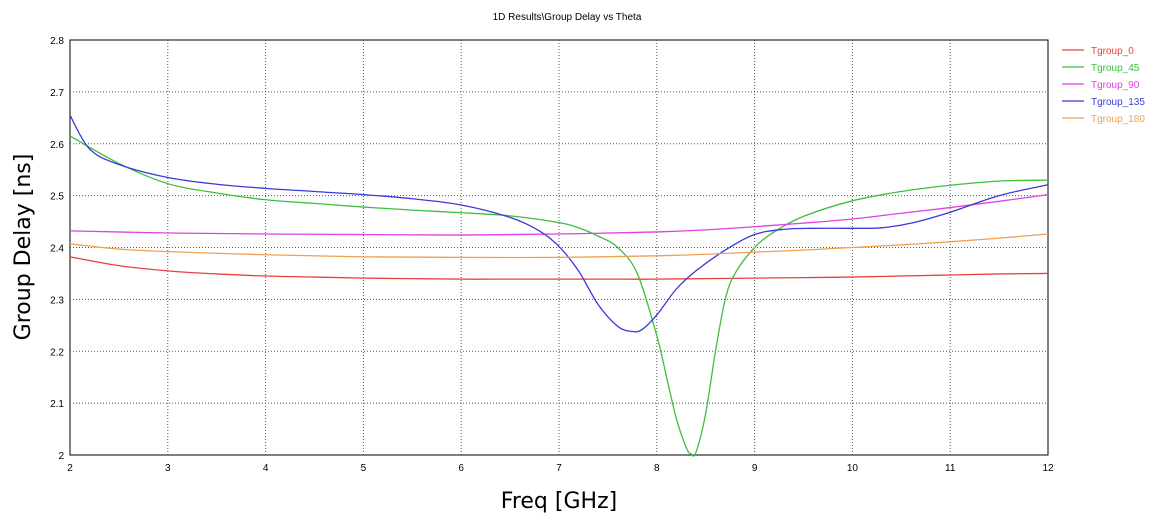  Describe the element at coordinates (70, 468) in the screenshot. I see `x-tick-label: 2` at that location.